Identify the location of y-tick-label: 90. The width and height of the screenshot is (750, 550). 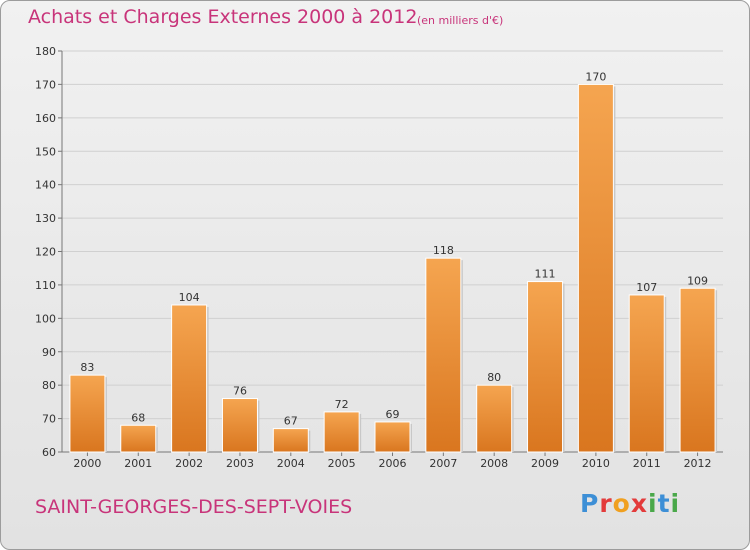
(49, 352).